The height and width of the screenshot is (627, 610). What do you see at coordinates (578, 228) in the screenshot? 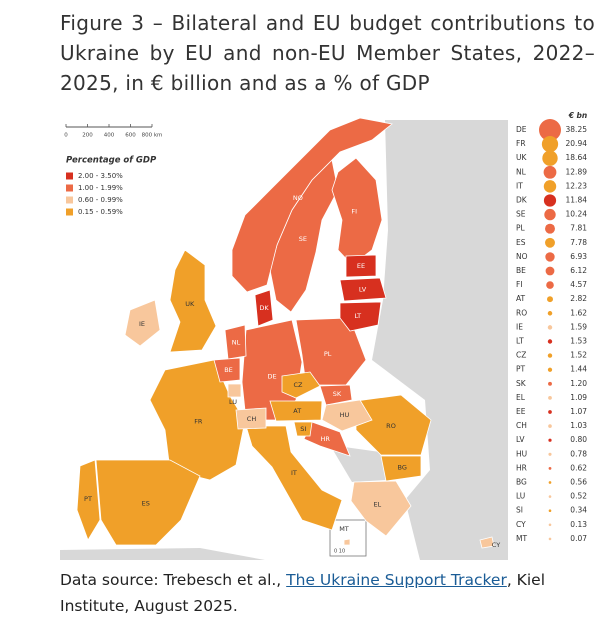
I see `list-value: 7.81` at bounding box center [578, 228].